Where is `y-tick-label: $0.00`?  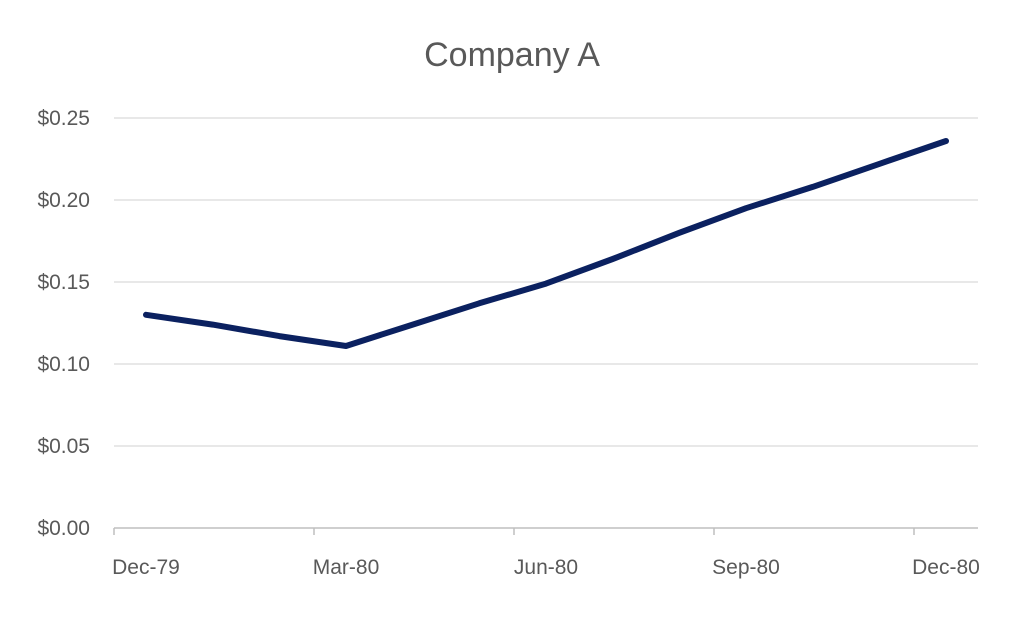 y-tick-label: $0.00 is located at coordinates (63, 528).